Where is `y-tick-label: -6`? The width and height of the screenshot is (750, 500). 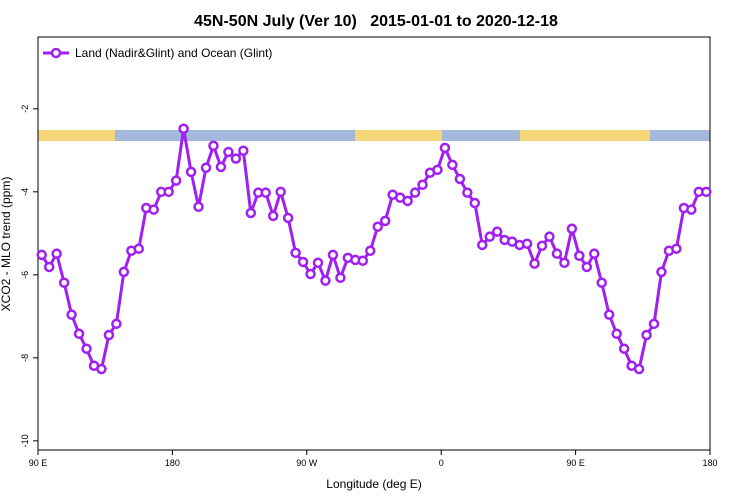 y-tick-label: -6 is located at coordinates (25, 275).